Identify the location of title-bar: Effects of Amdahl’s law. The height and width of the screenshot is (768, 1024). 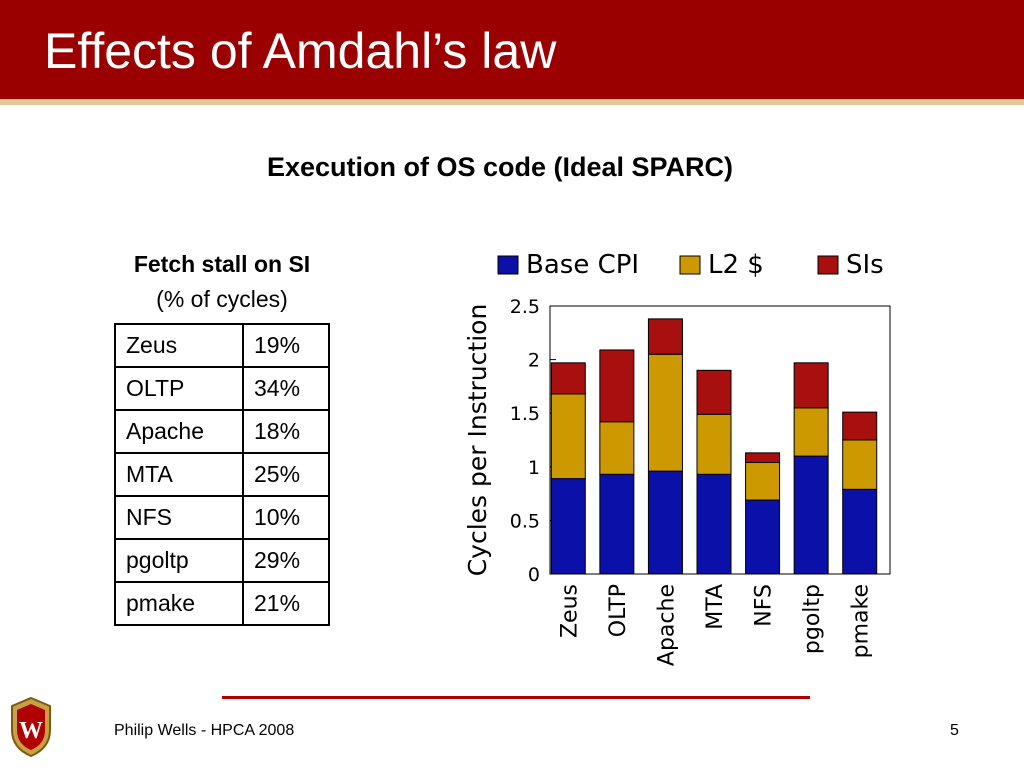
(512, 52).